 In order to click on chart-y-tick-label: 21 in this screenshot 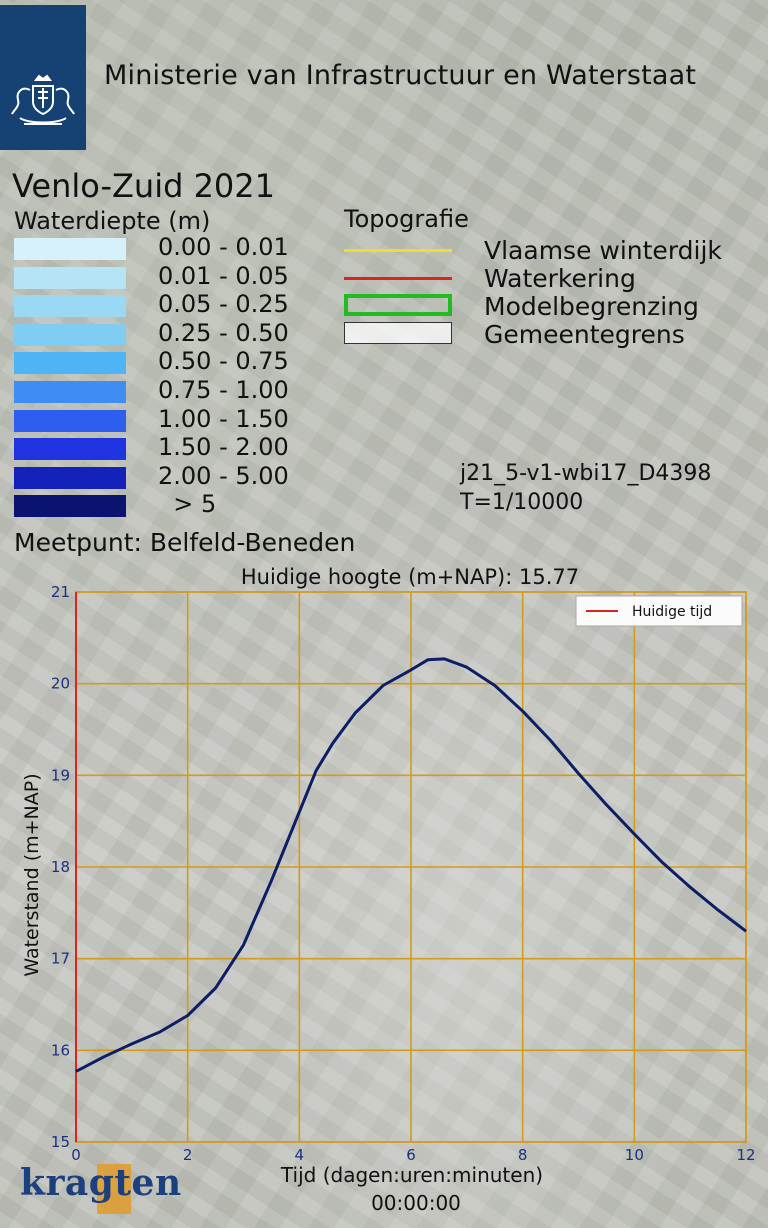, I will do `click(60, 592)`.